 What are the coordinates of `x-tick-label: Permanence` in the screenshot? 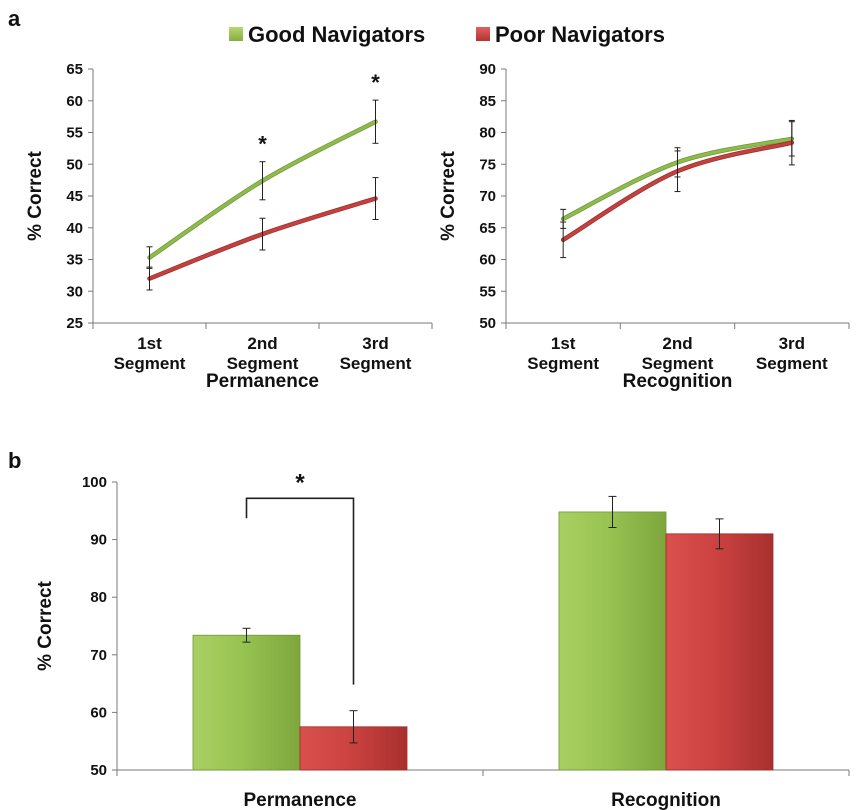 It's located at (299, 800).